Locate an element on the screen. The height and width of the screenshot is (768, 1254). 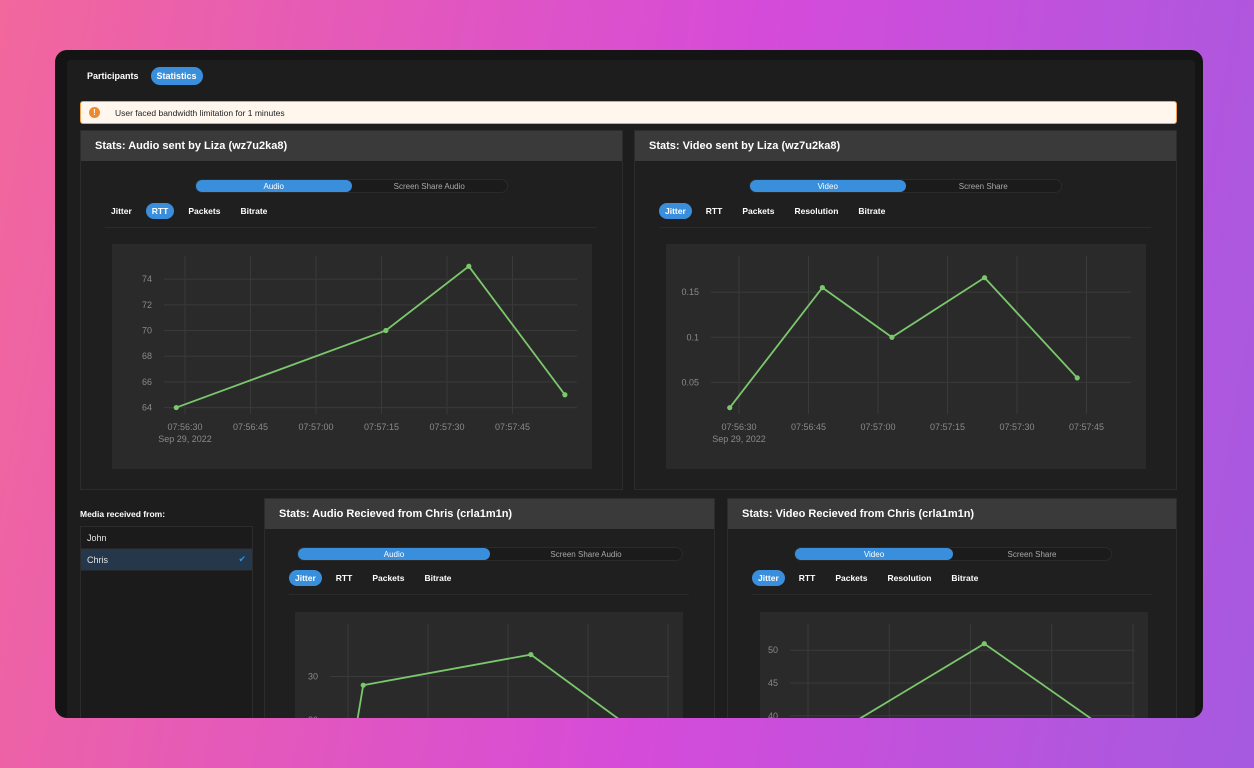
y-tick-label: 0.1 is located at coordinates (692, 337).